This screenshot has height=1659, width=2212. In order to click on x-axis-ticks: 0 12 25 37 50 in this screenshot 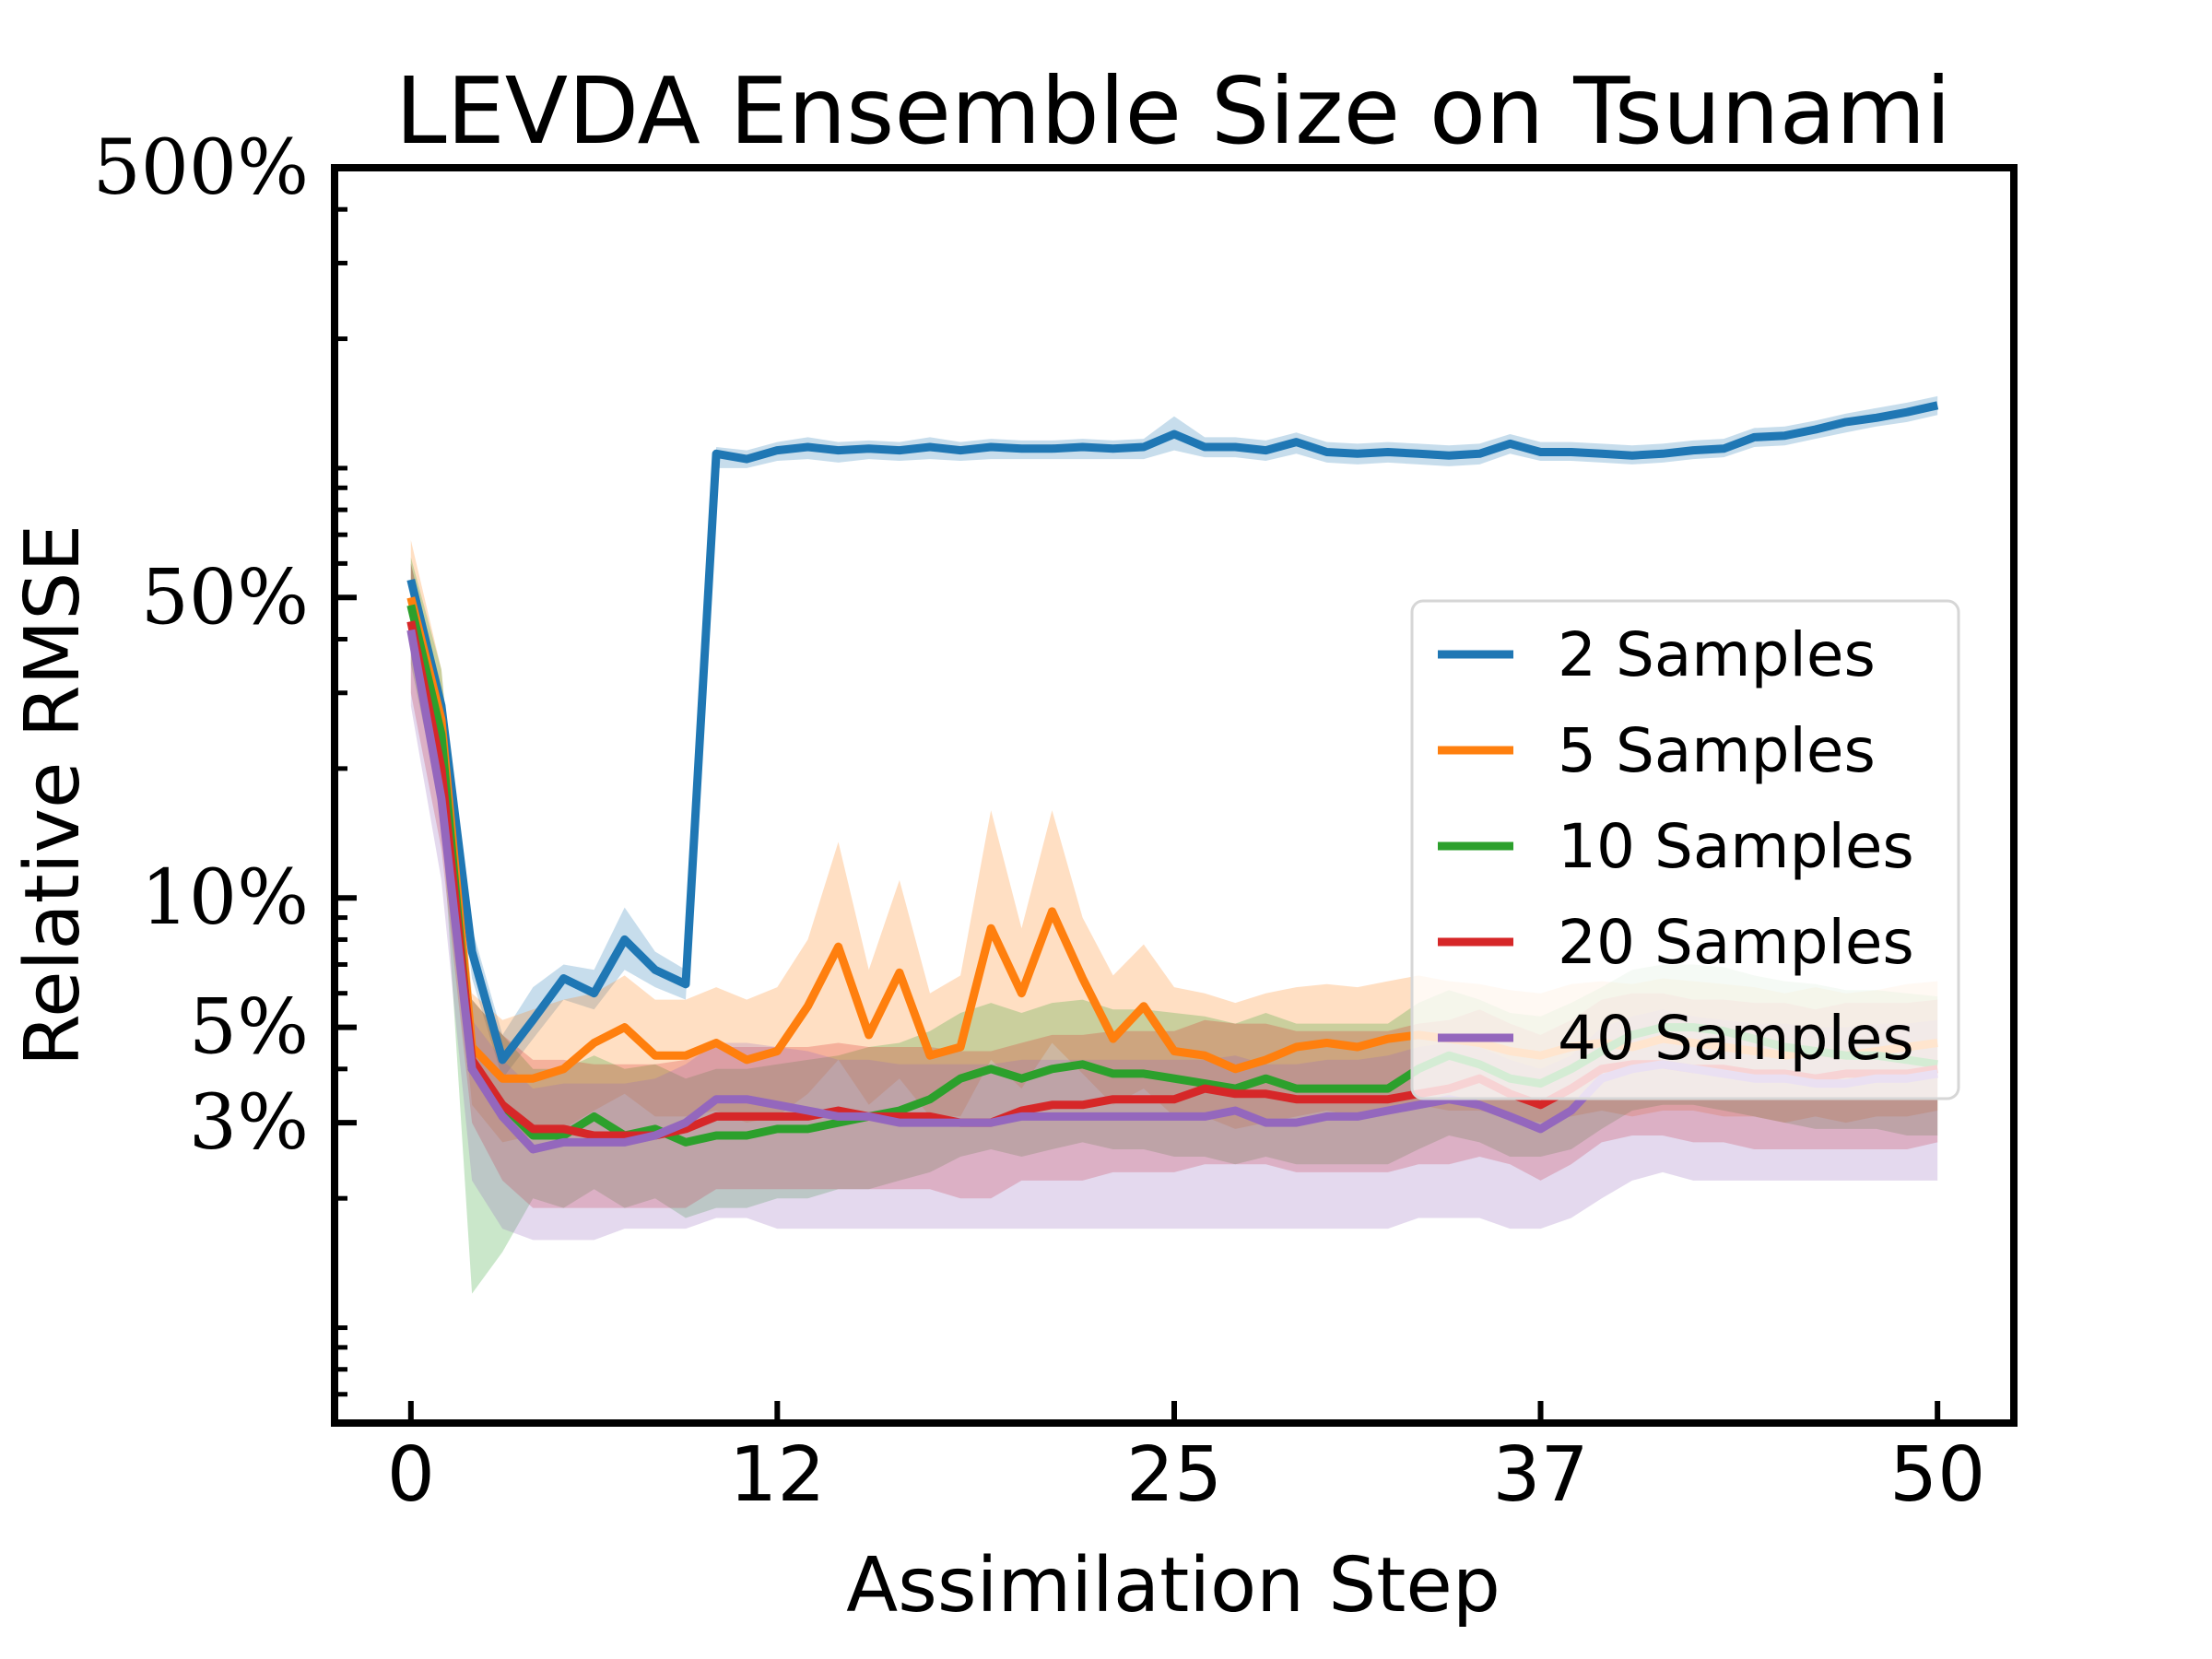, I will do `click(1186, 1460)`.